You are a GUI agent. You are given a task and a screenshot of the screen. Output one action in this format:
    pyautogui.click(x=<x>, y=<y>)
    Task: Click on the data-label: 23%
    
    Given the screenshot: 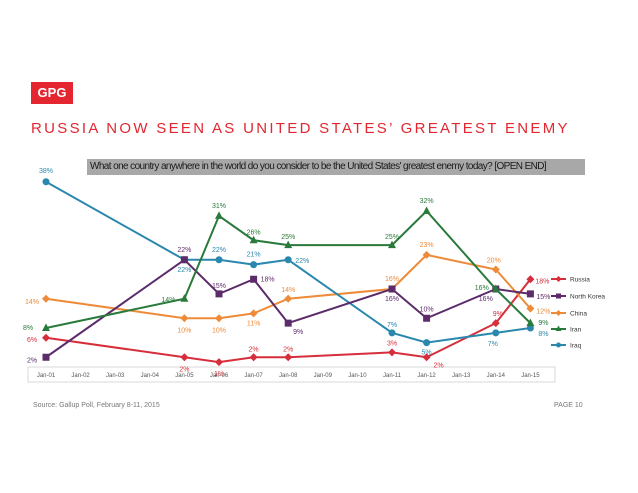 What is the action you would take?
    pyautogui.click(x=427, y=245)
    